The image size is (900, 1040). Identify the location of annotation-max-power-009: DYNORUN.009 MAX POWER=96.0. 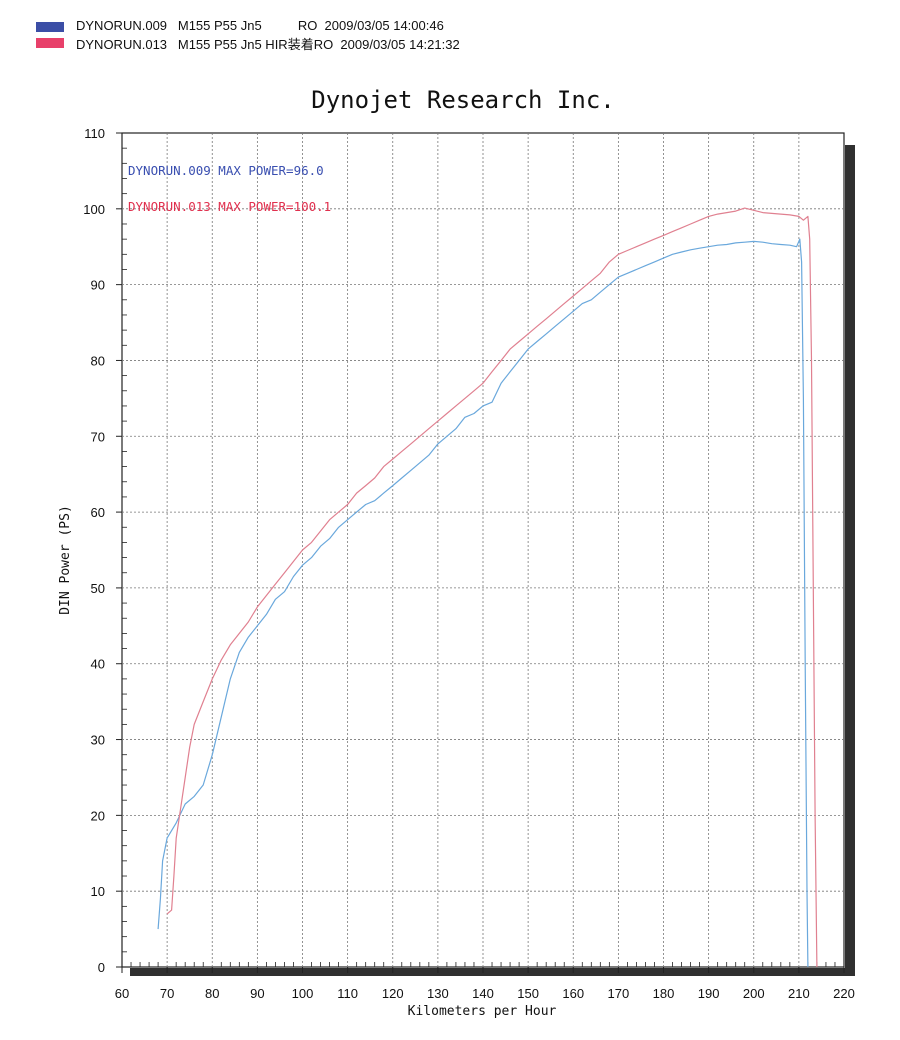
(226, 170).